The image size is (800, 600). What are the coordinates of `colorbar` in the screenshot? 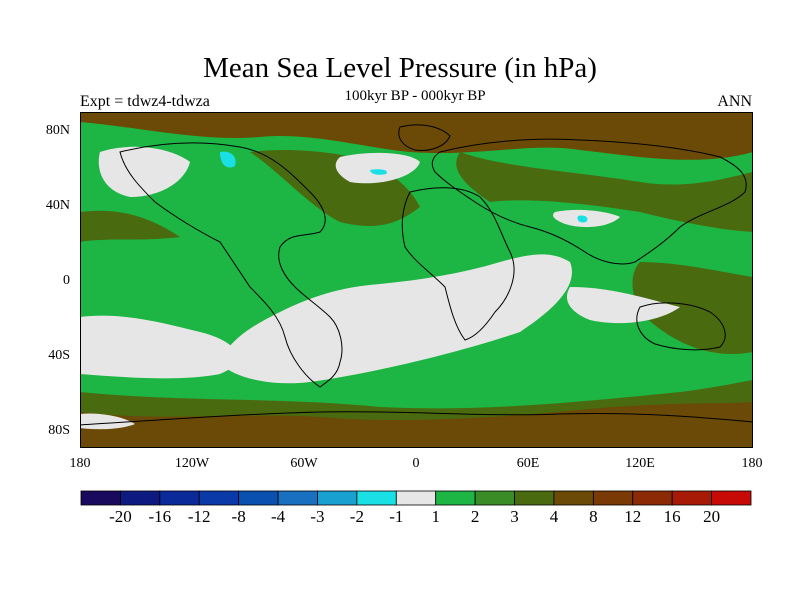 It's located at (416, 498).